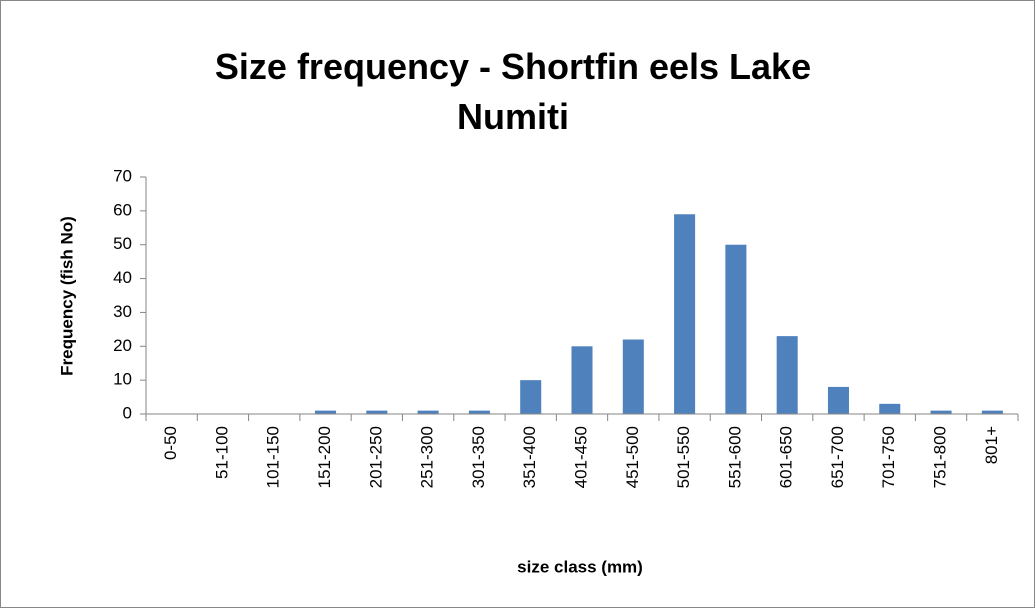  I want to click on x-tick-label: 551-600, so click(734, 457).